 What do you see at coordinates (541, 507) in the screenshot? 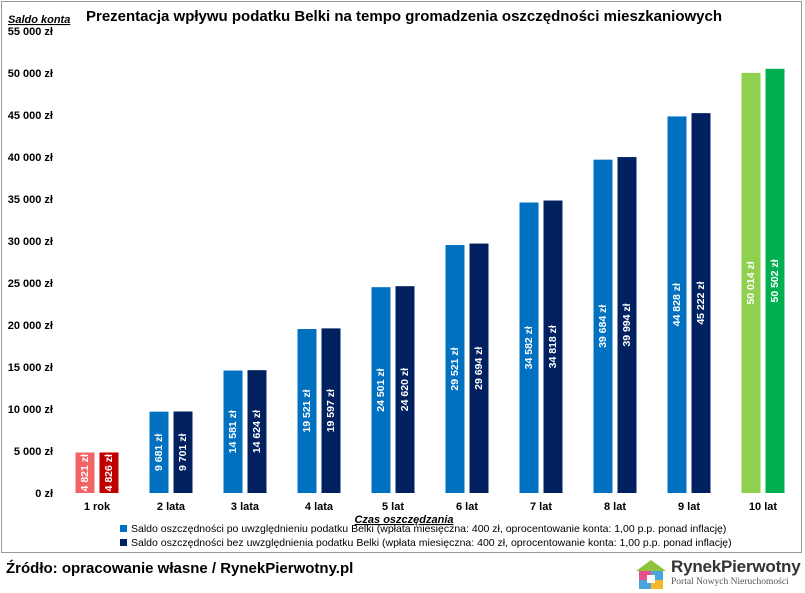
I see `x-tick-label: 7 lat` at bounding box center [541, 507].